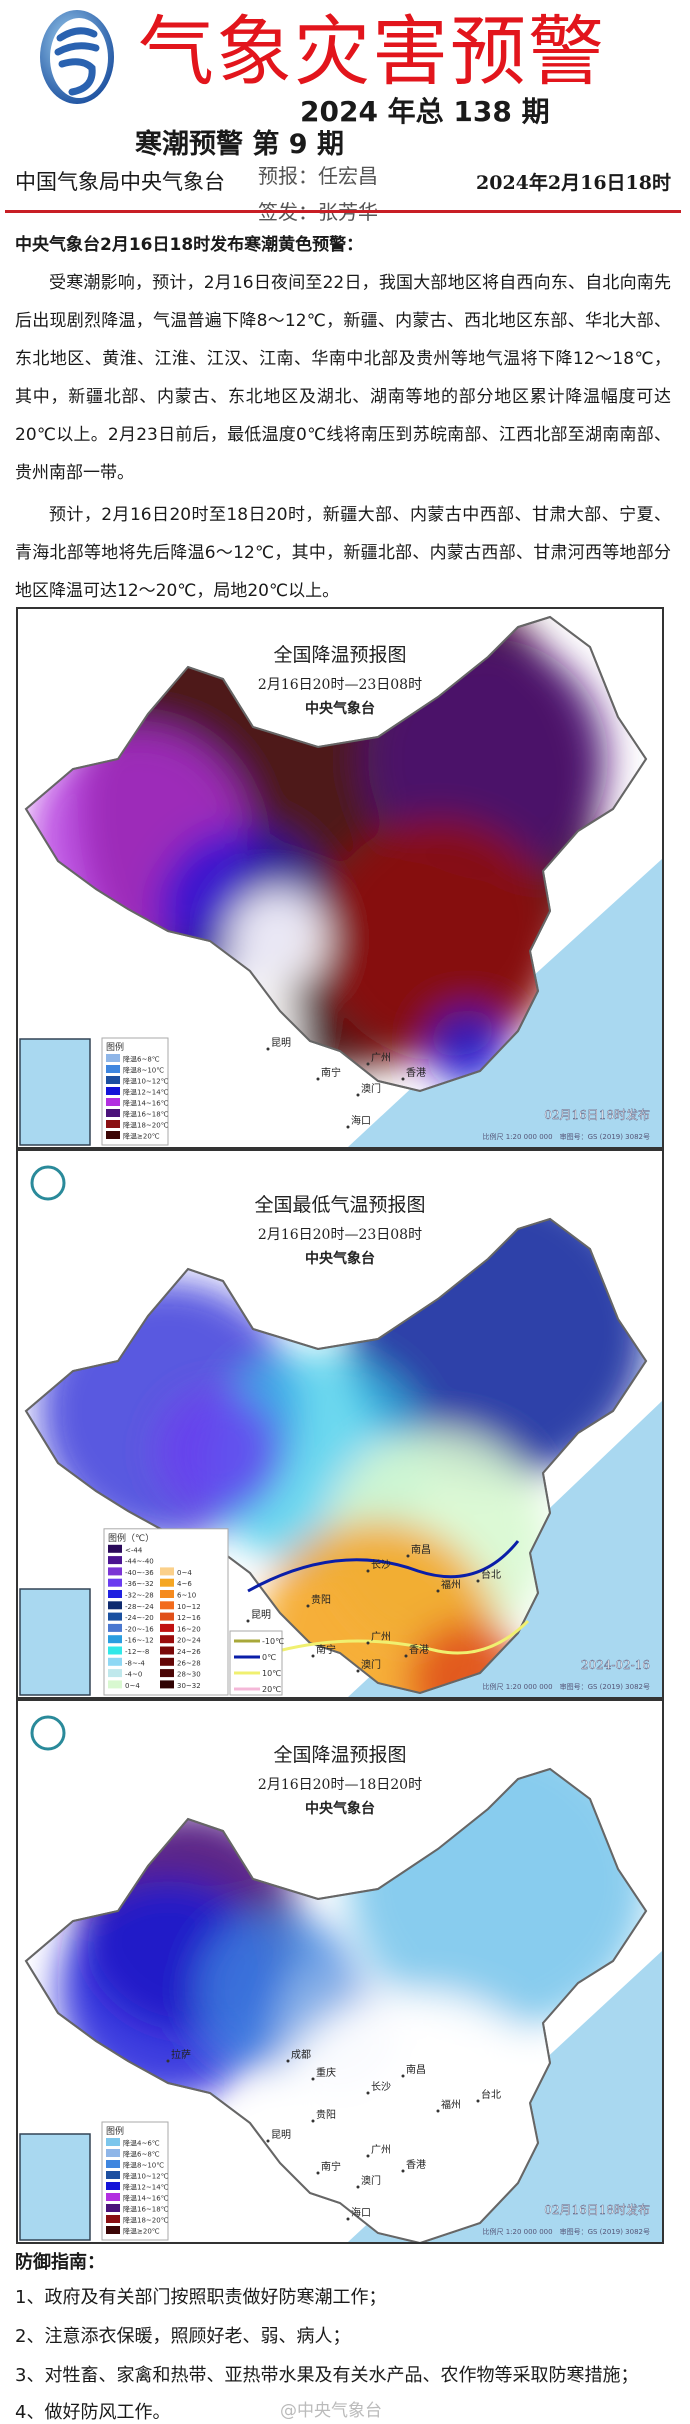 Image resolution: width=690 pixels, height=2424 pixels. I want to click on city-label: 福州, so click(451, 1584).